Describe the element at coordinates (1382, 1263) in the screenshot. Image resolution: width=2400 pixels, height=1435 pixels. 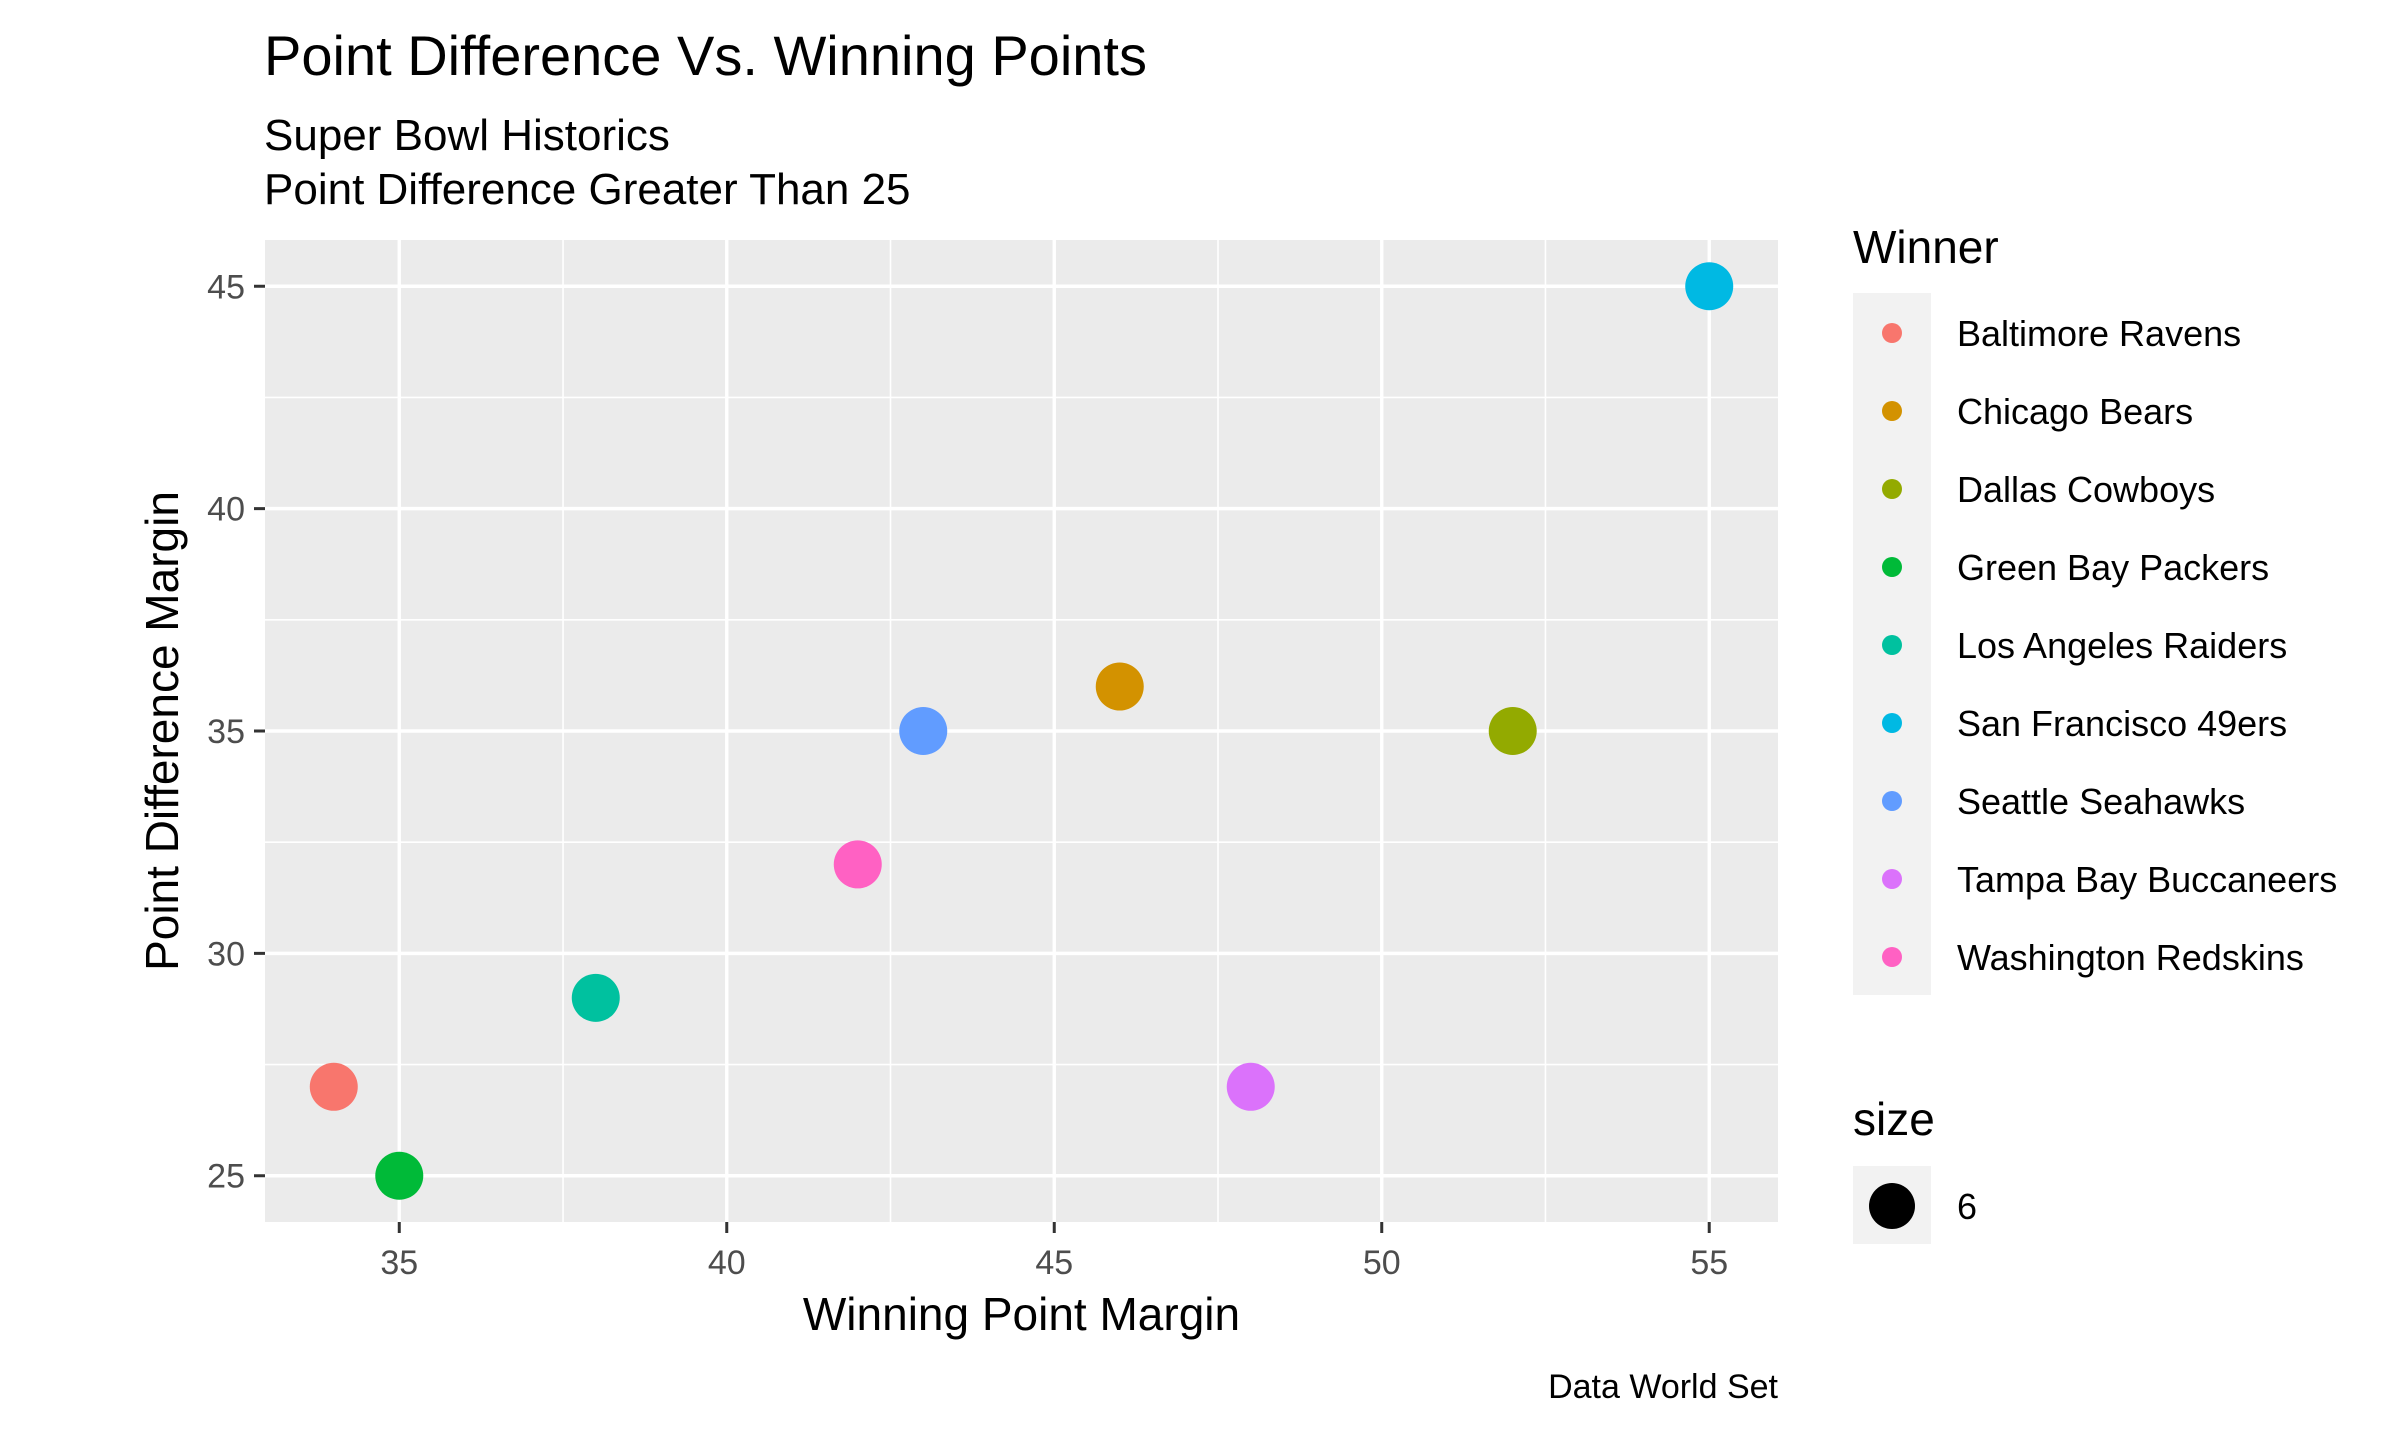
I see `x-tick-label: 50` at that location.